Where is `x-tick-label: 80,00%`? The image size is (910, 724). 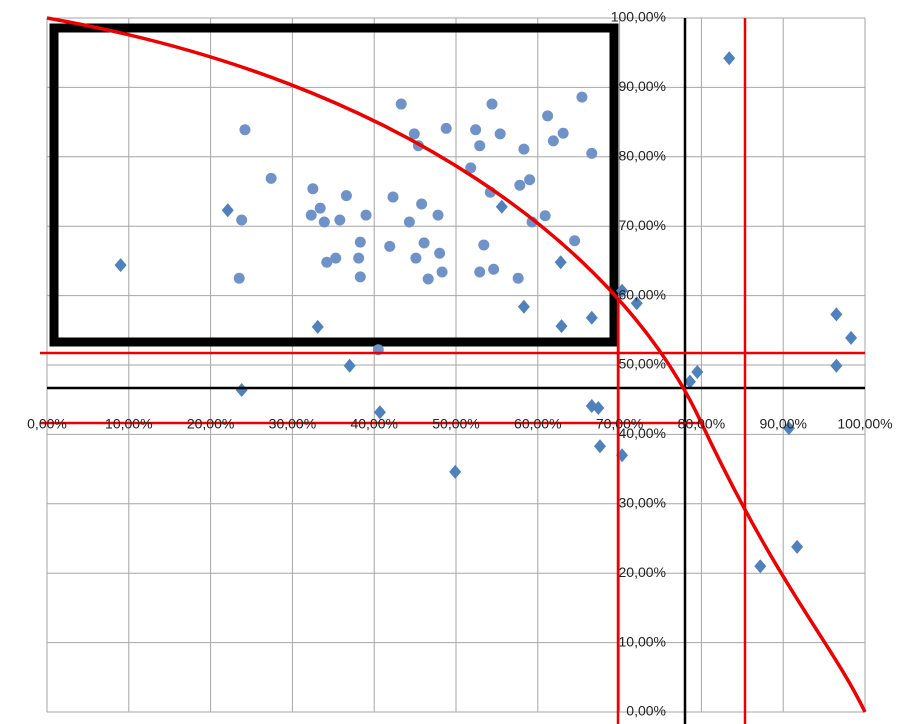
x-tick-label: 80,00% is located at coordinates (701, 424).